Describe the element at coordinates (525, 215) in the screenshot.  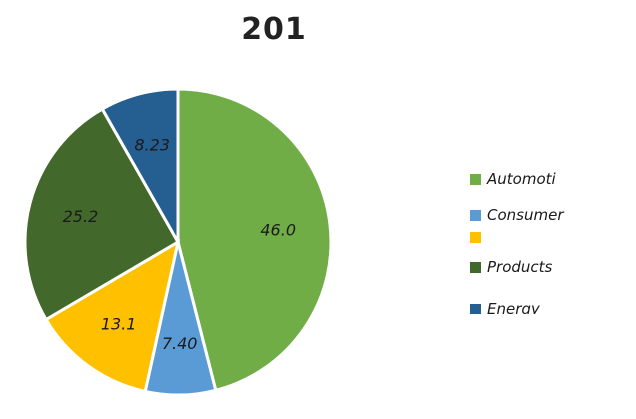
I see `legend-label-1: Consumer` at that location.